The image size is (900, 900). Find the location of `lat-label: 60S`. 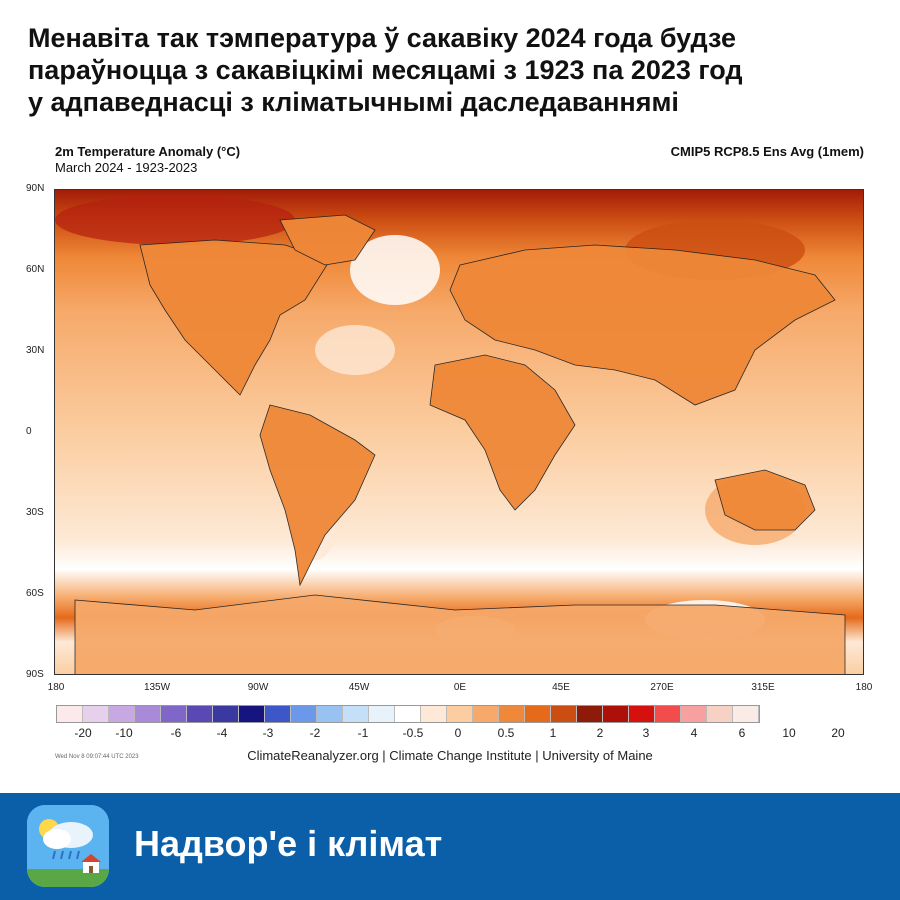

lat-label: 60S is located at coordinates (35, 593).